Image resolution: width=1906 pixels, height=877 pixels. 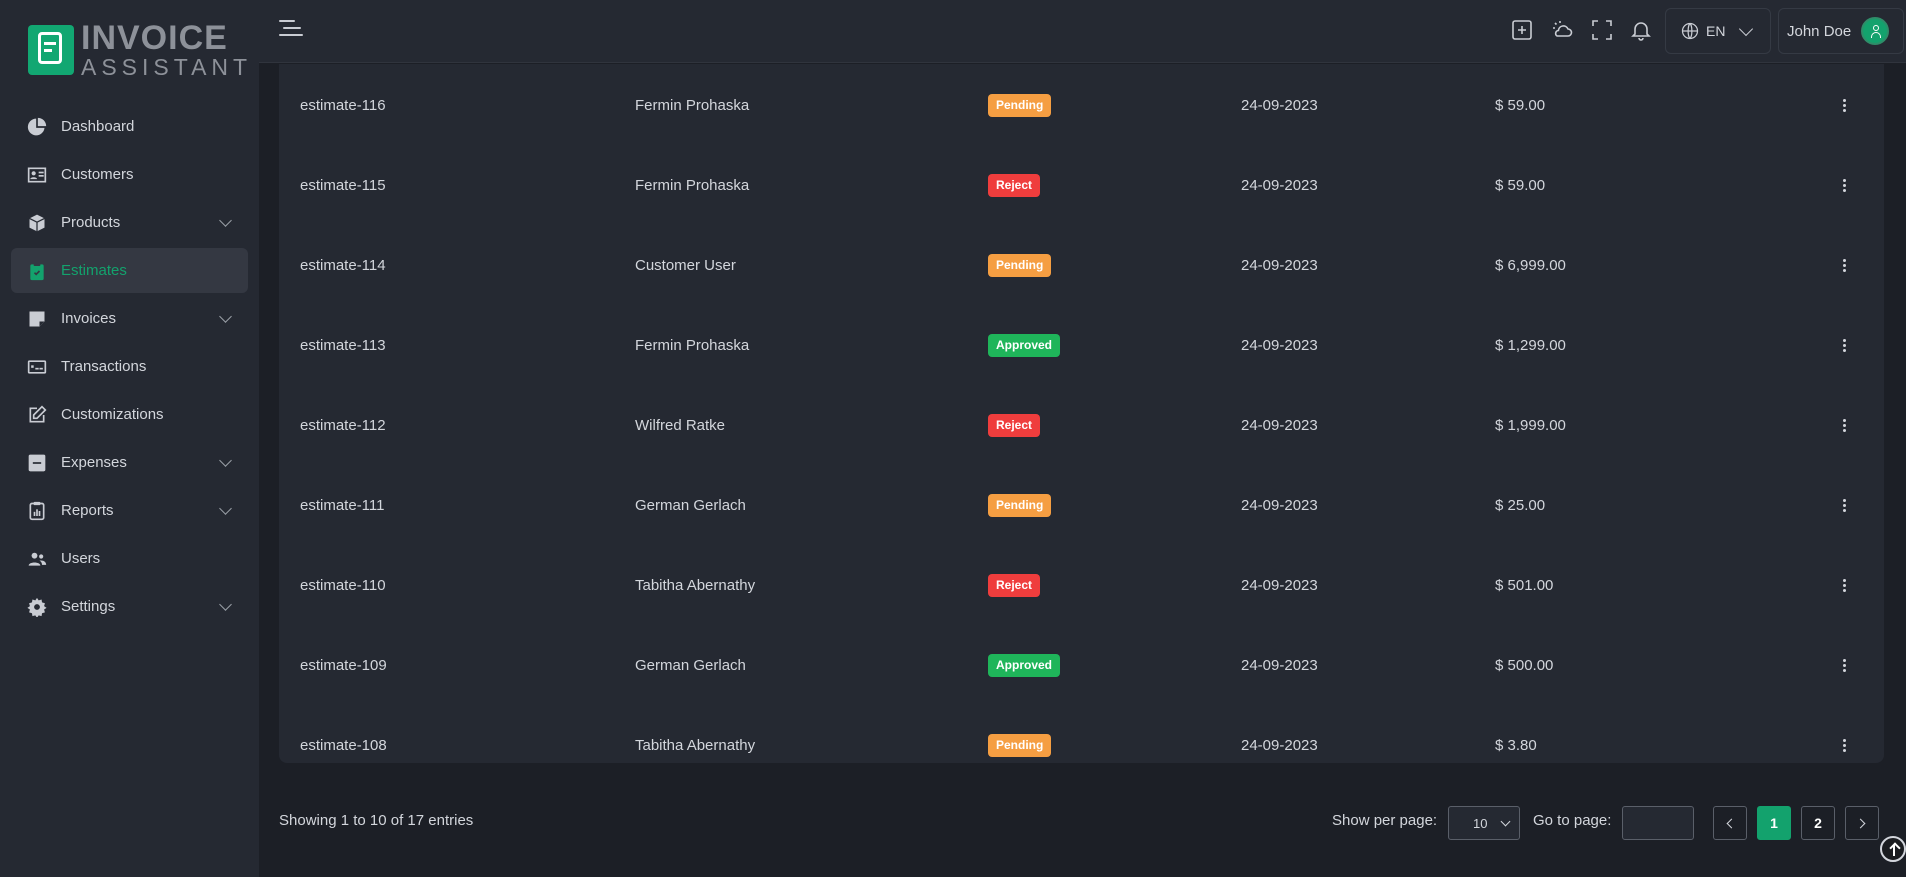 I want to click on add-icon, so click(x=1522, y=30).